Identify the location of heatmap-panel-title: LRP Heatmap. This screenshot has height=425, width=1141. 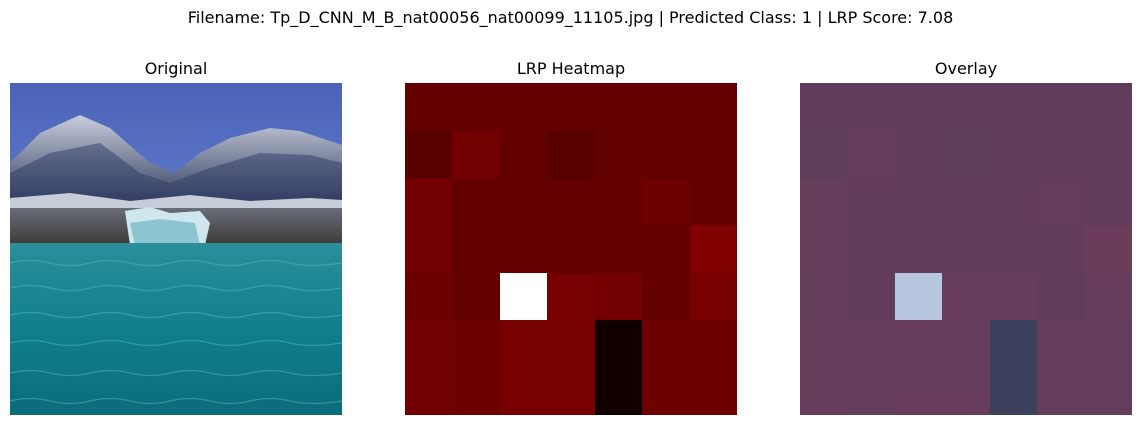
(571, 68).